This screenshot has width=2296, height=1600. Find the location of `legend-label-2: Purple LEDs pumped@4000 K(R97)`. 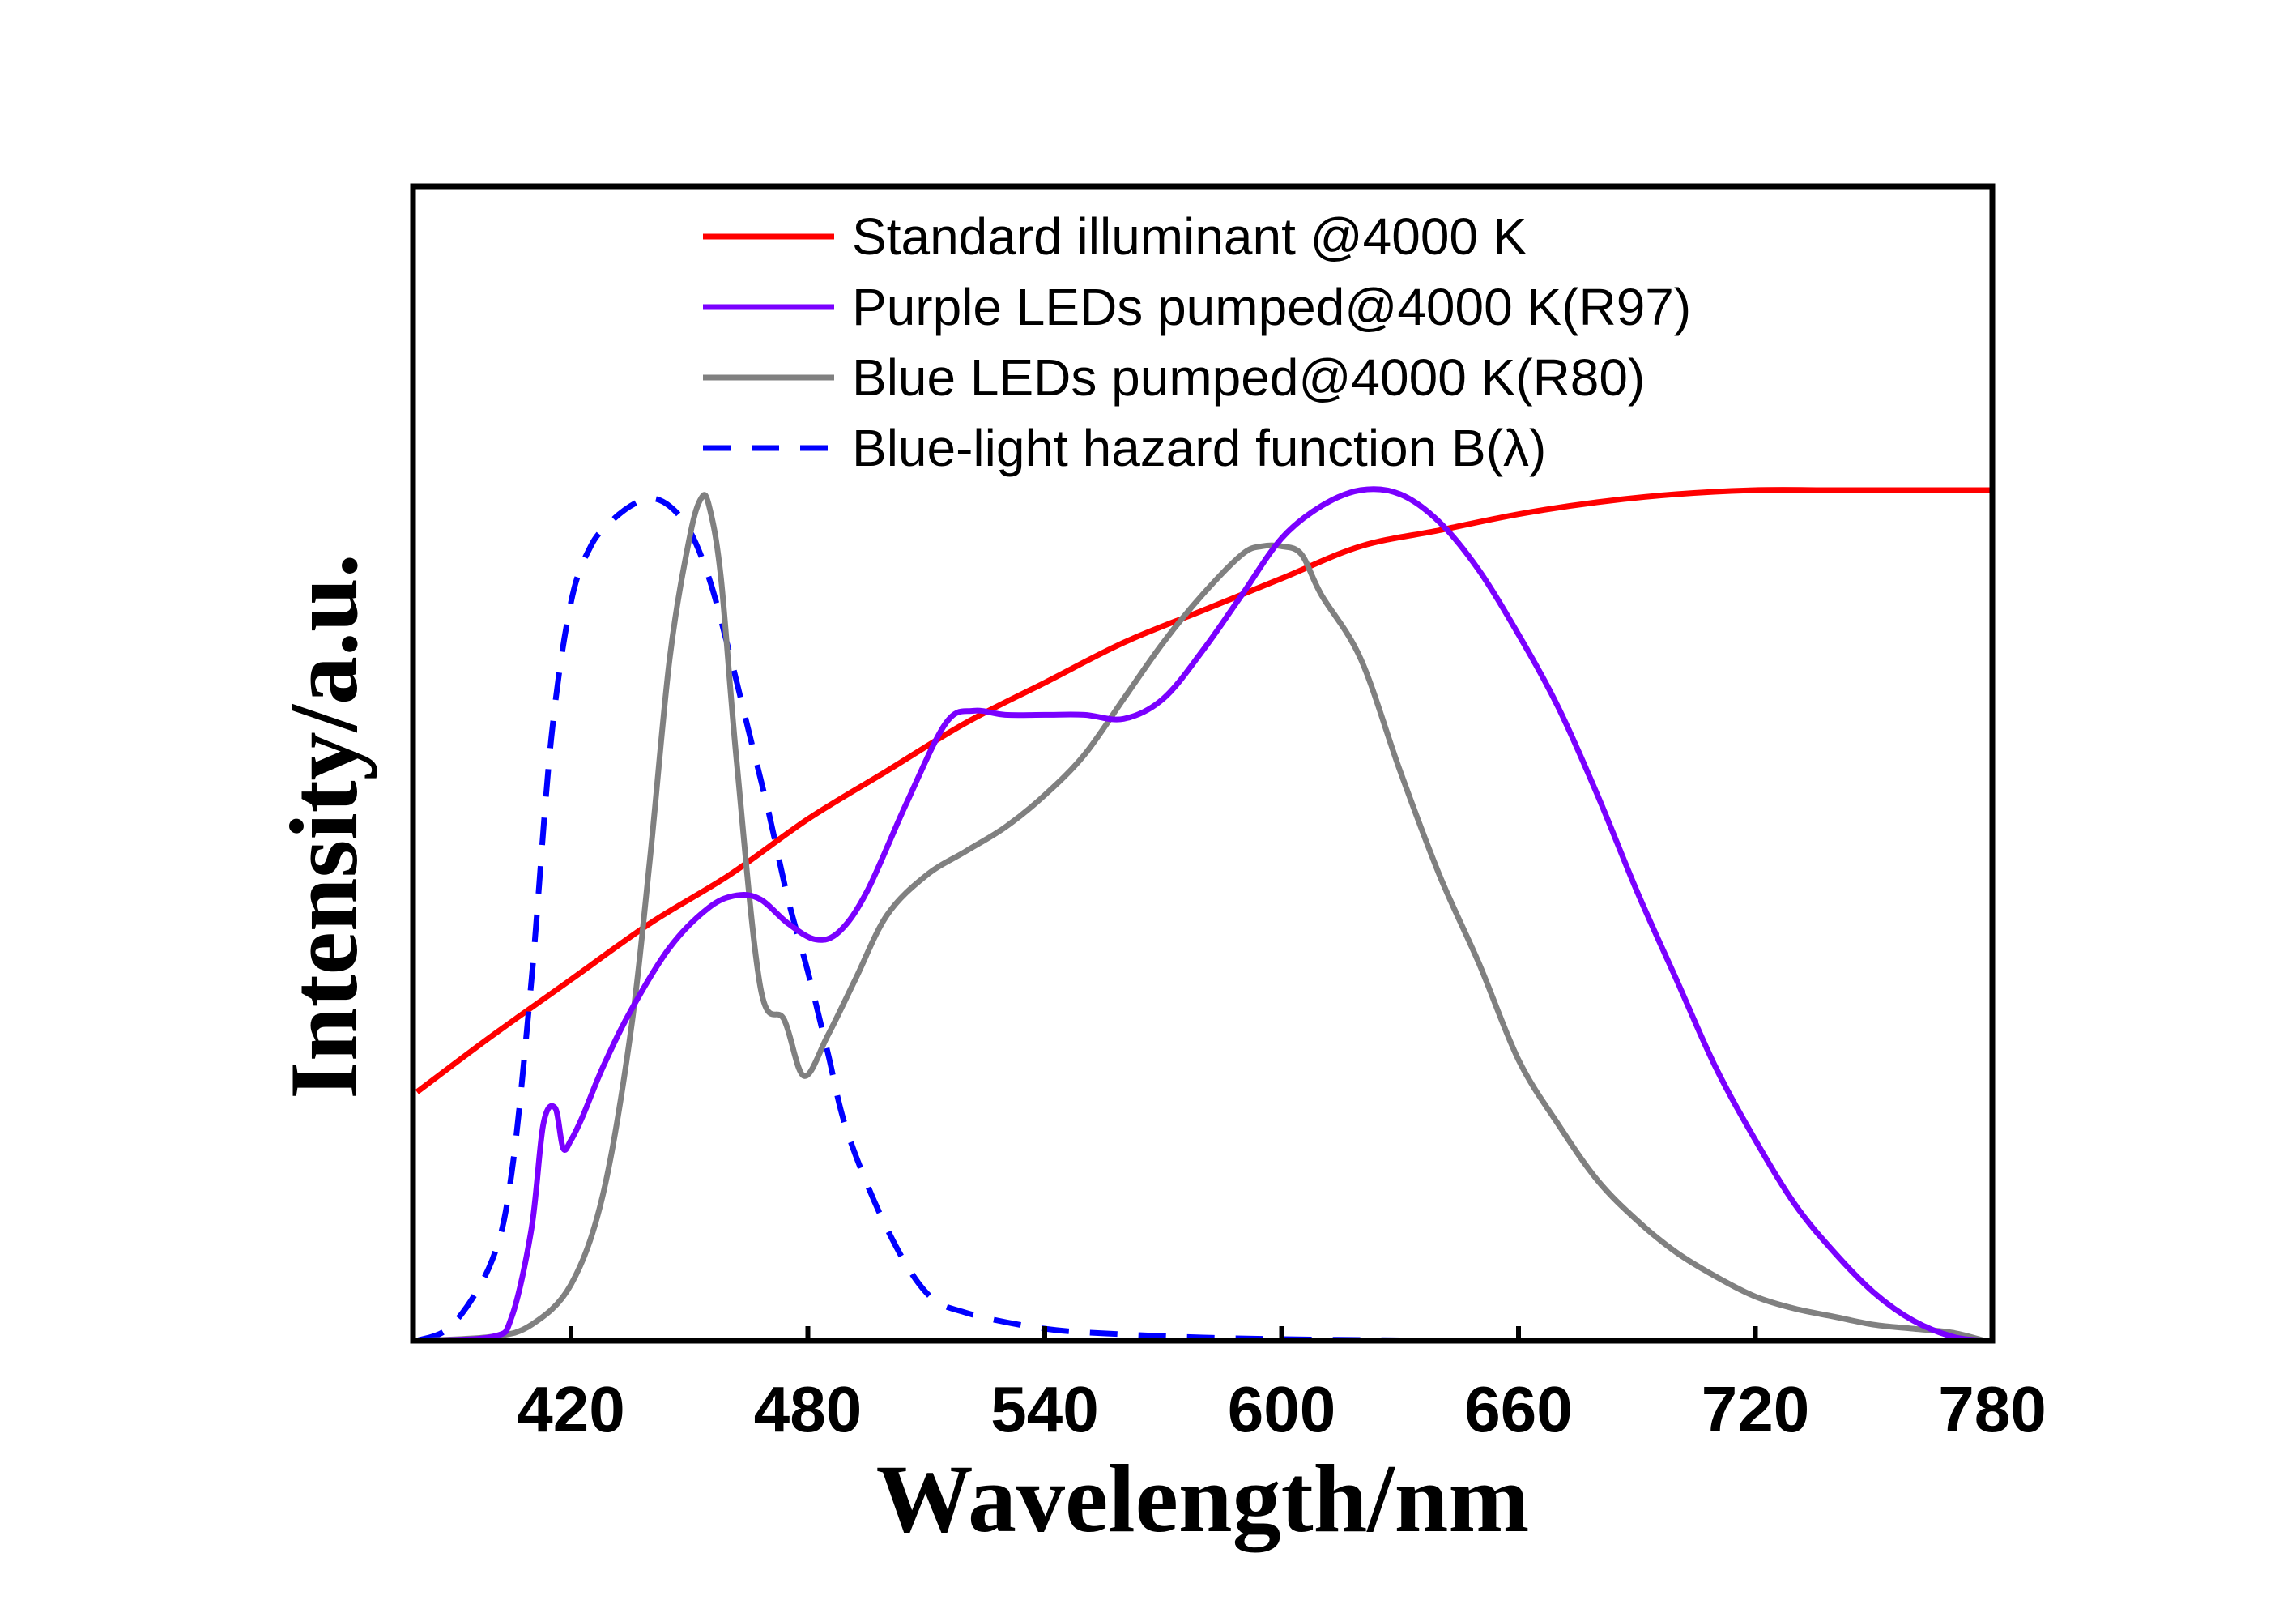

legend-label-2: Purple LEDs pumped@4000 K(R97) is located at coordinates (1272, 307).